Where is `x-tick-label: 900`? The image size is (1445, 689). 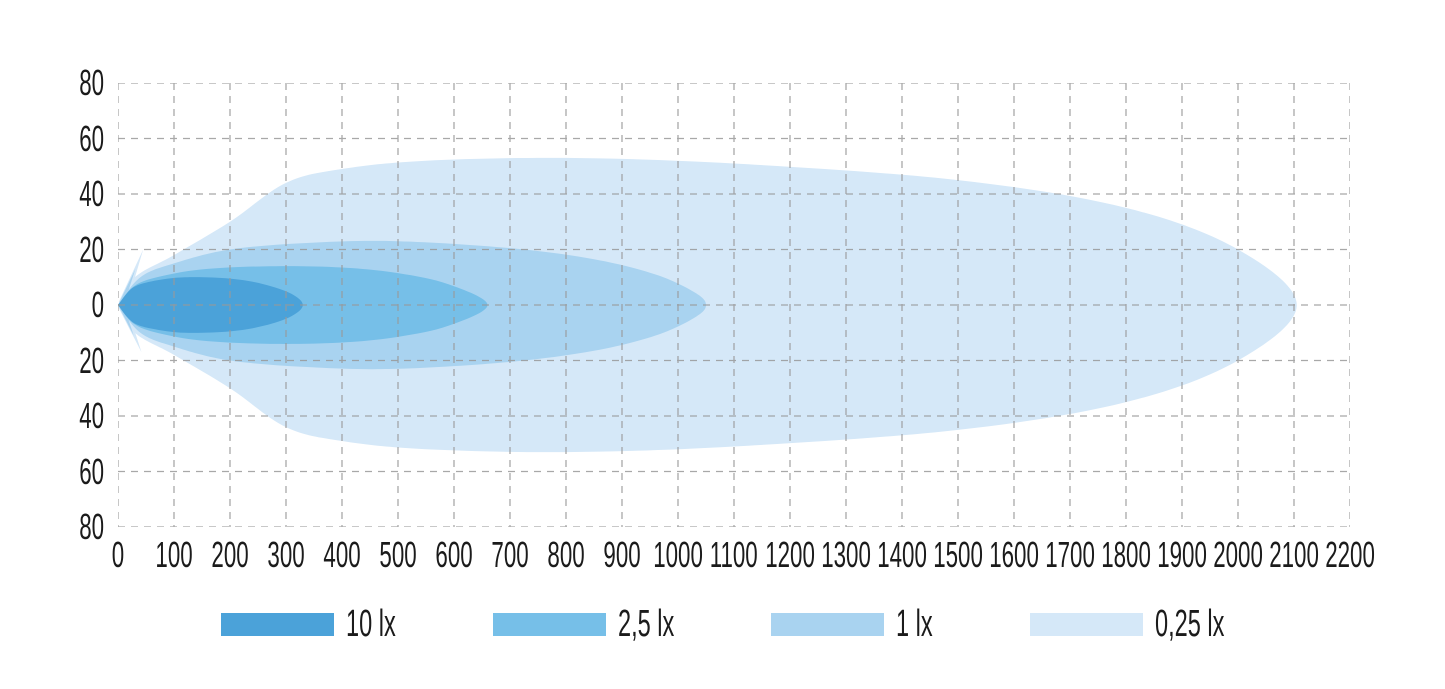
x-tick-label: 900 is located at coordinates (622, 554).